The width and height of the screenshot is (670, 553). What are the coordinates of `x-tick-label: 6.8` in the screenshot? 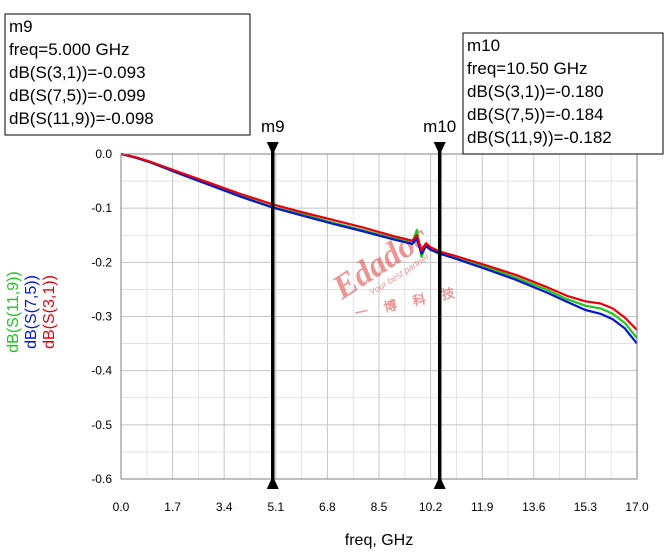 It's located at (327, 507).